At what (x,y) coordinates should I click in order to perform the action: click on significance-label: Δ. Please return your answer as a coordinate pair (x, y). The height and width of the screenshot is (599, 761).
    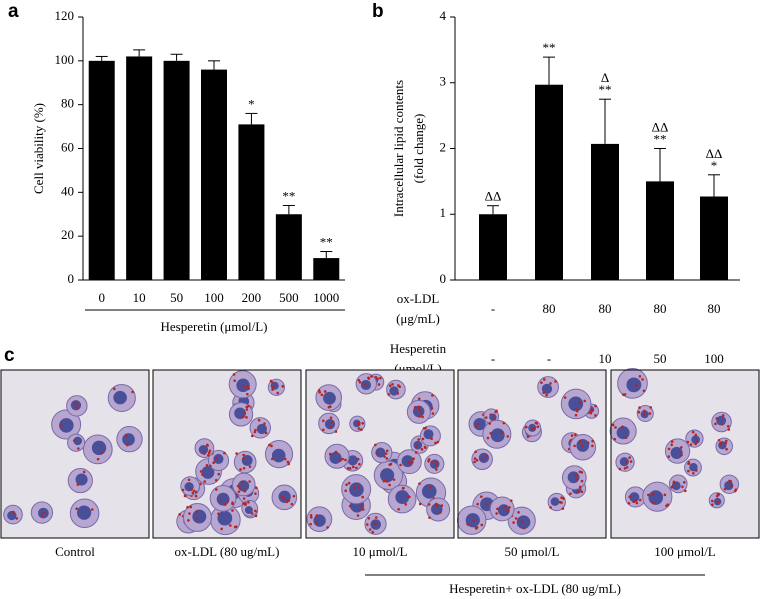
    Looking at the image, I should click on (605, 77).